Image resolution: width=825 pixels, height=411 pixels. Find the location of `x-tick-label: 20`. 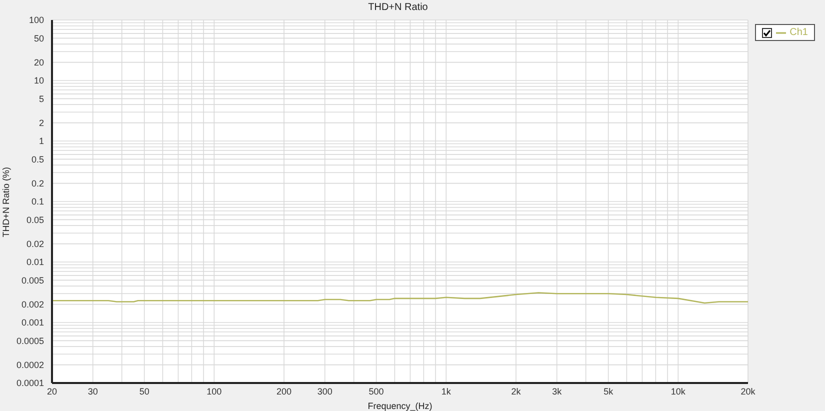

x-tick-label: 20 is located at coordinates (52, 391).